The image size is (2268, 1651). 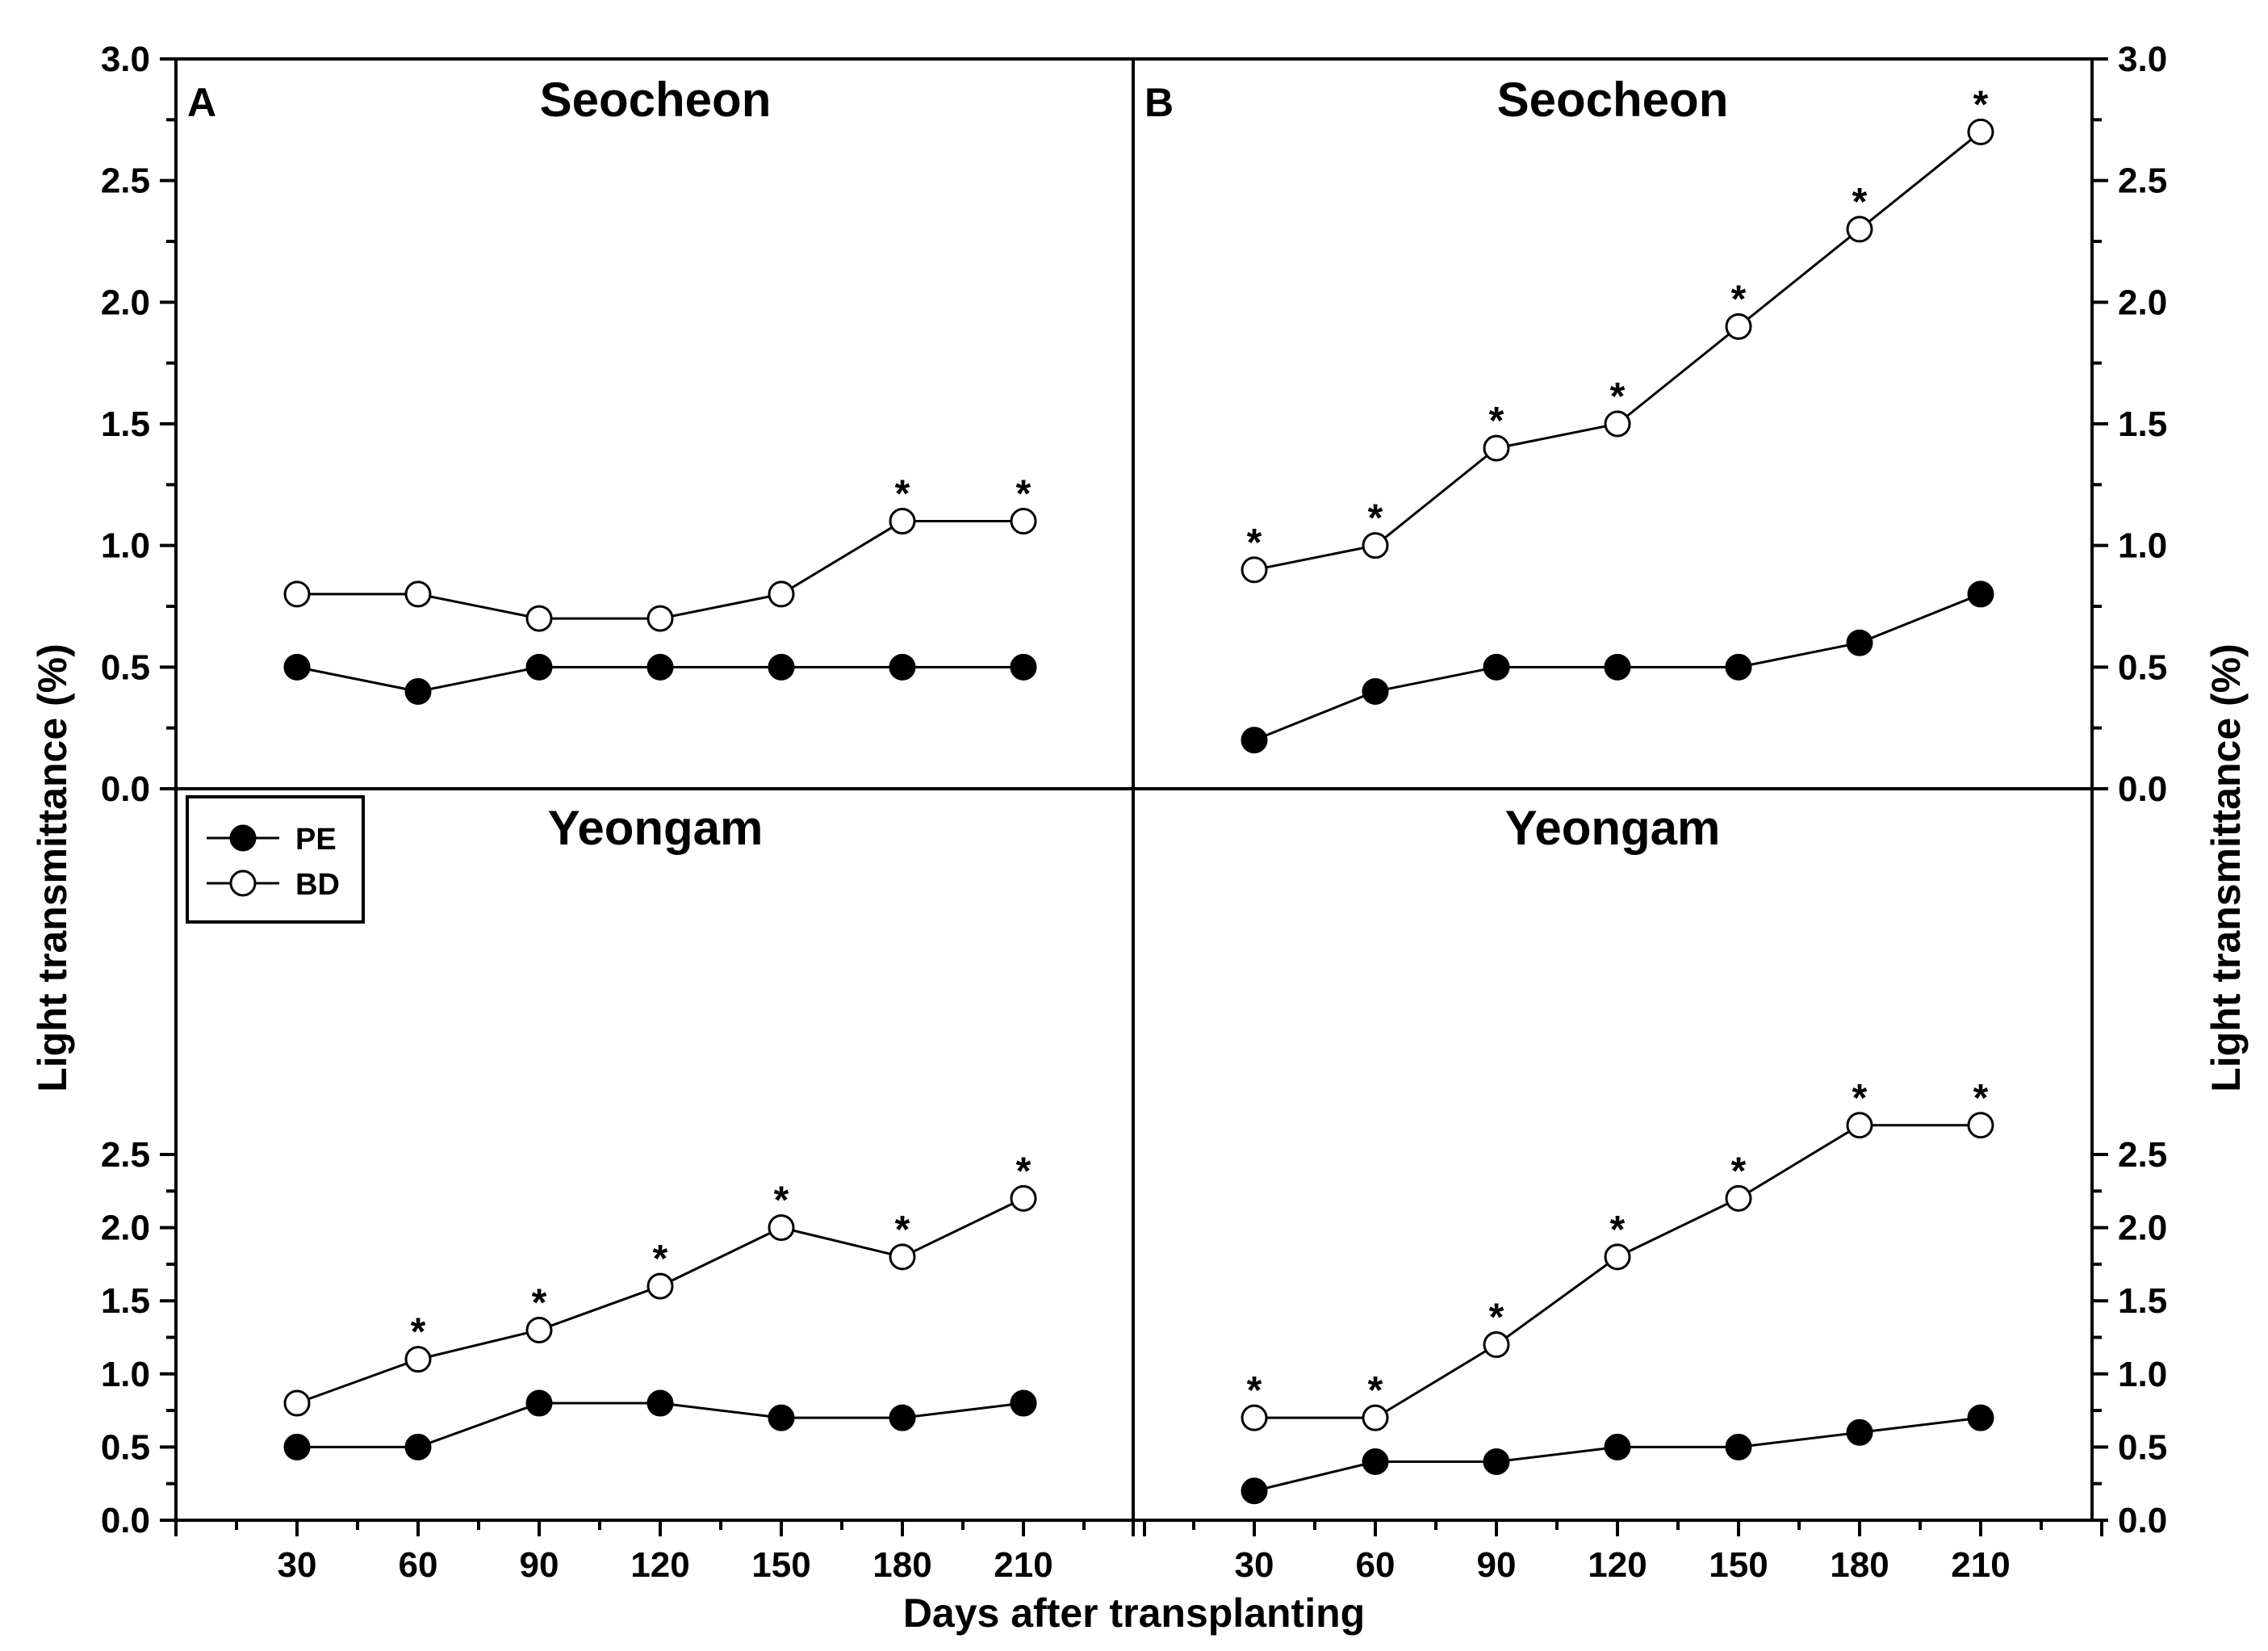 What do you see at coordinates (1618, 1565) in the screenshot?
I see `x-tick-label-right: 120` at bounding box center [1618, 1565].